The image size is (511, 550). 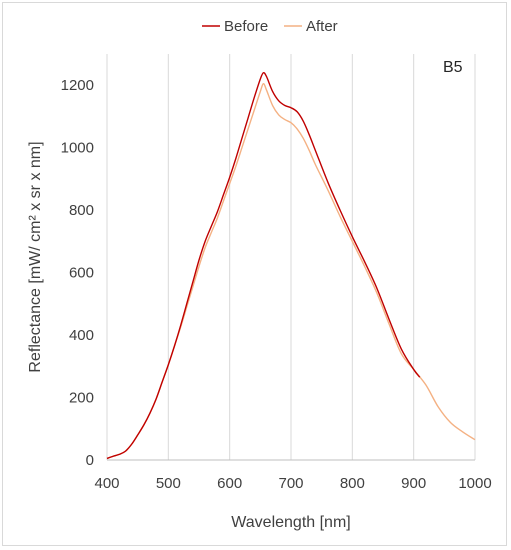 I want to click on legend: Before After, so click(x=270, y=26).